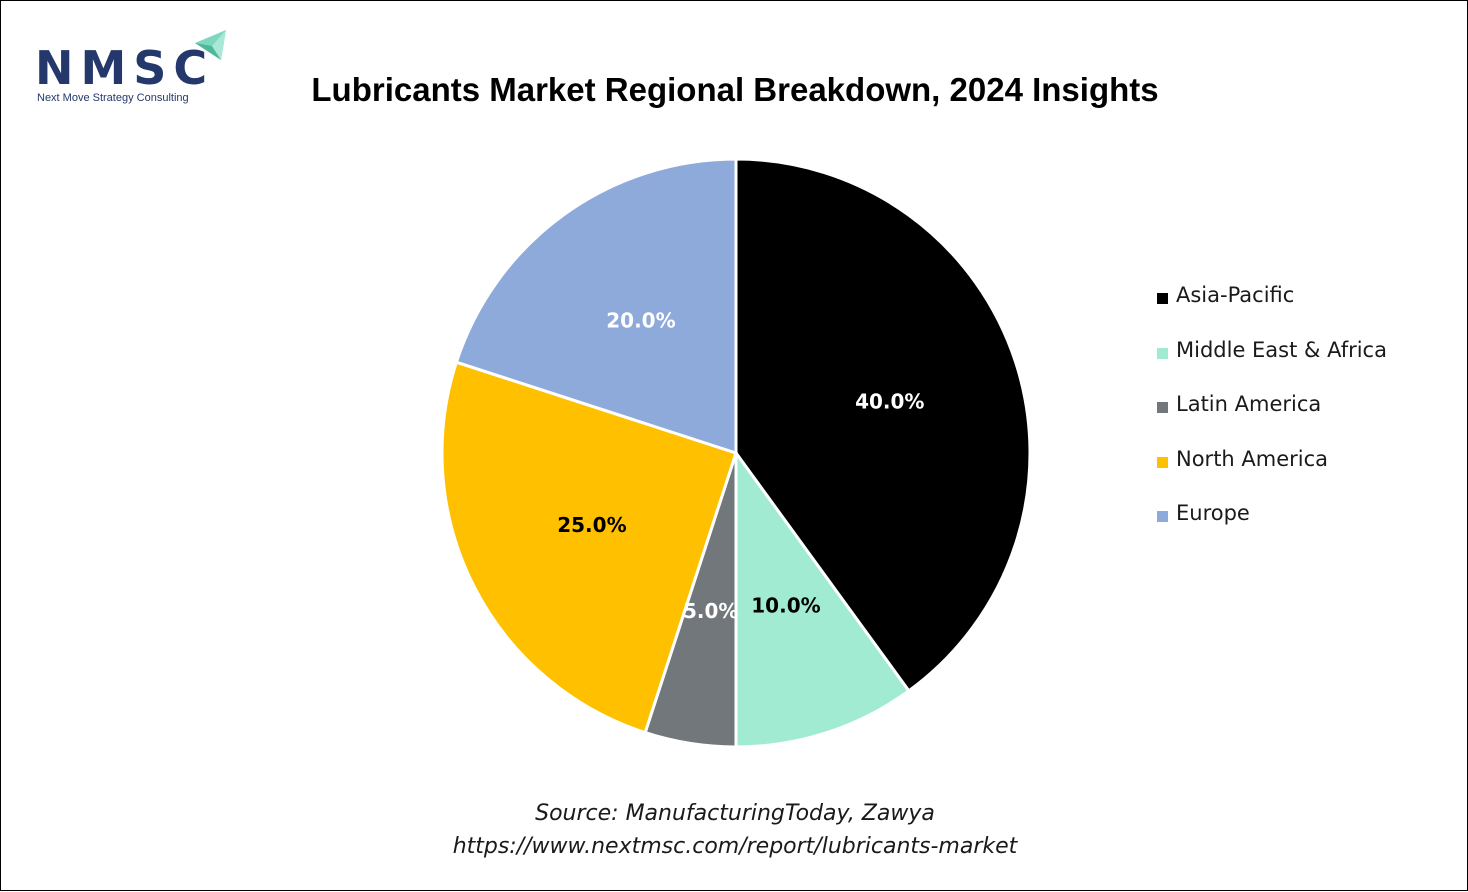 The height and width of the screenshot is (892, 1468). I want to click on paper-plane-icon, so click(210, 45).